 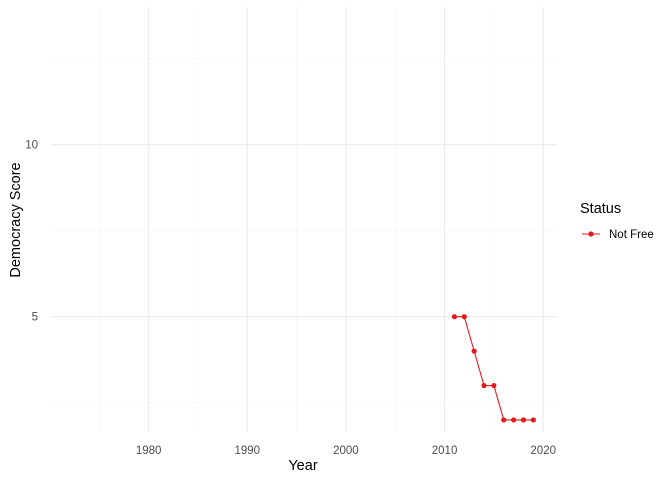 I want to click on x-tick-label: 1990, so click(x=247, y=451).